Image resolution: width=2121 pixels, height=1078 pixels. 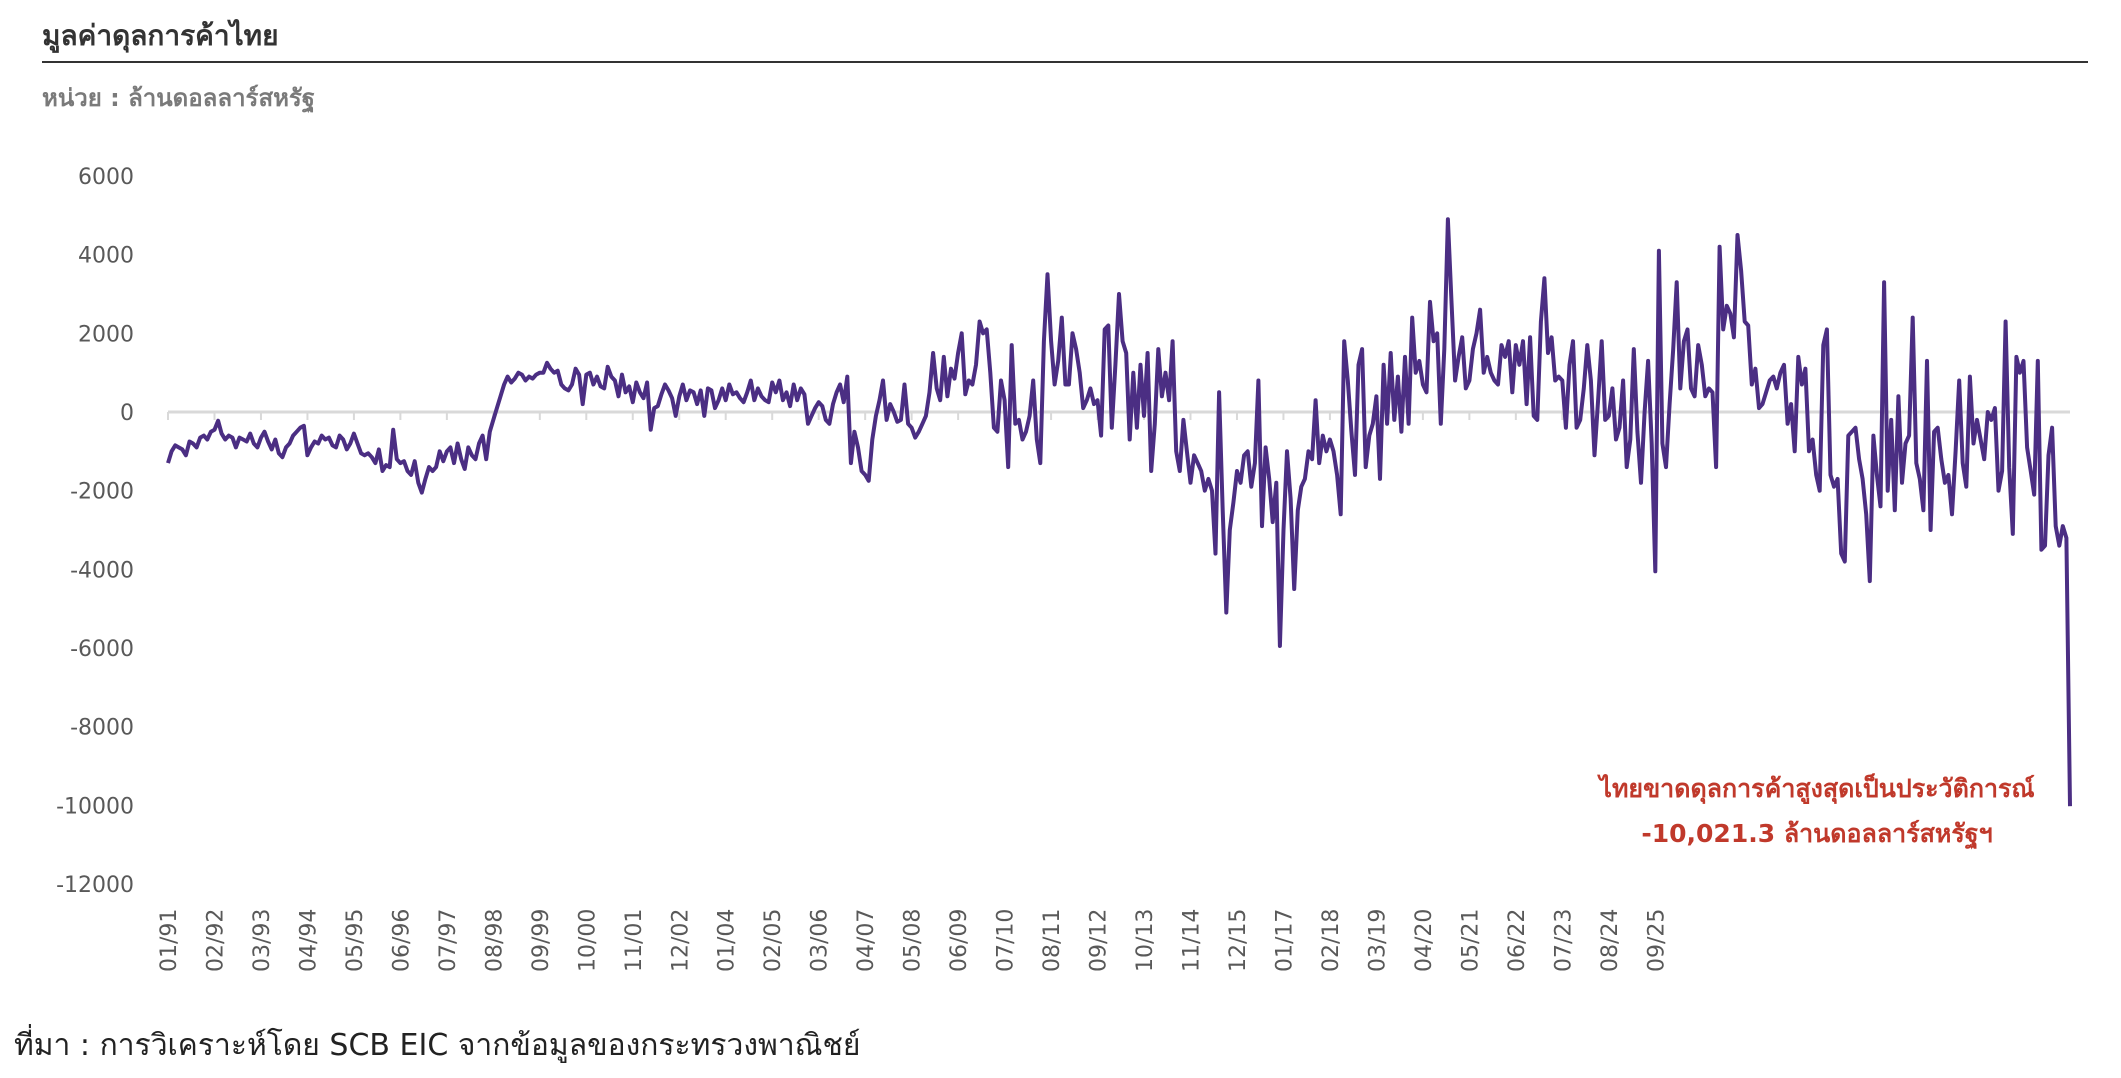 I want to click on x-tick-label: 09/12, so click(x=1099, y=940).